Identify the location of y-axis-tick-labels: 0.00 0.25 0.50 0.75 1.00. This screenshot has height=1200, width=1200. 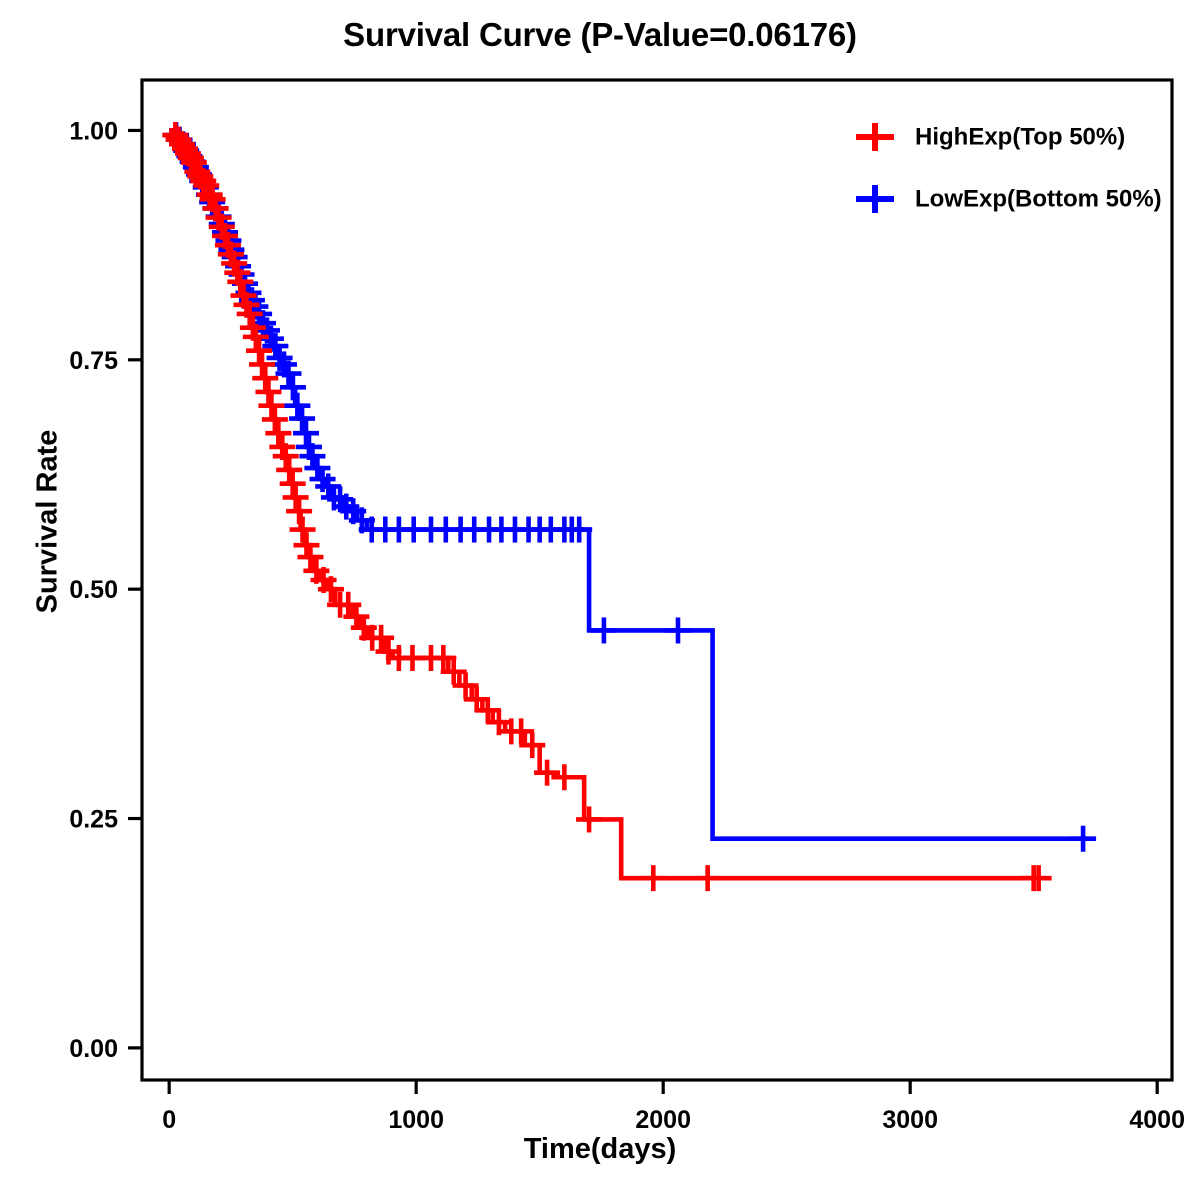
(93, 589).